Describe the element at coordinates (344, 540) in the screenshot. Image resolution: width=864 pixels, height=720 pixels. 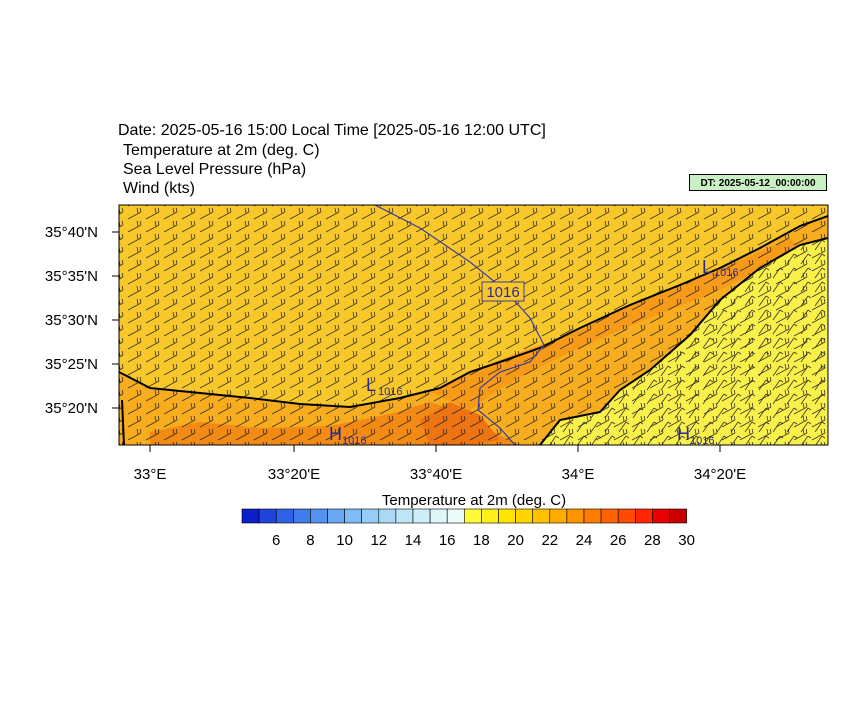
I see `colorbar-tick-label: 10` at that location.